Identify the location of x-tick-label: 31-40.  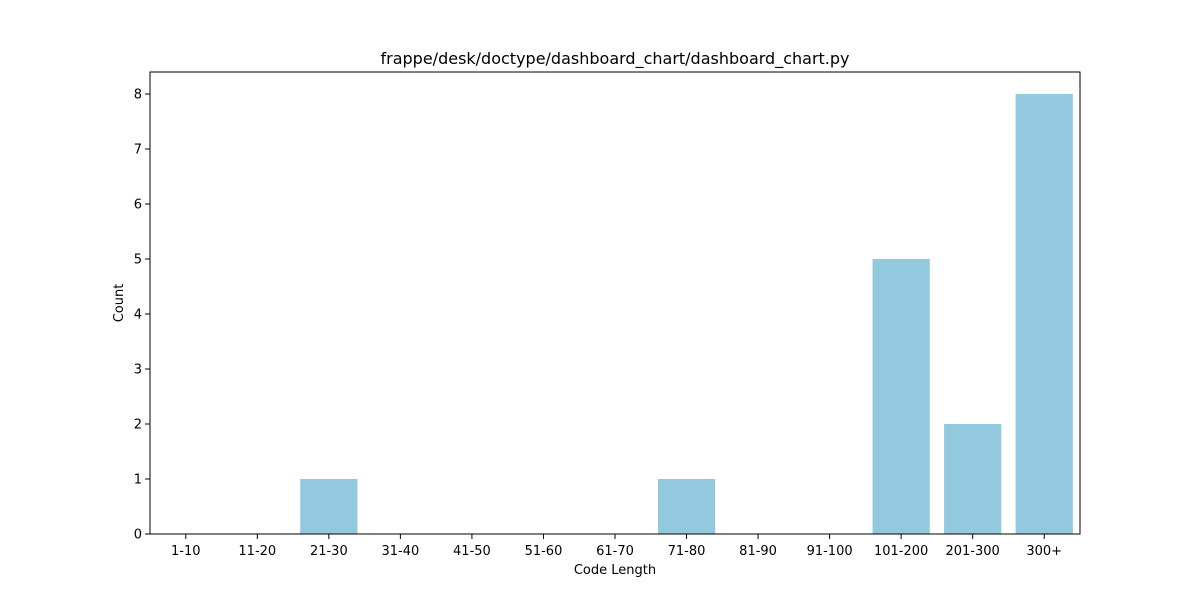
(400, 551).